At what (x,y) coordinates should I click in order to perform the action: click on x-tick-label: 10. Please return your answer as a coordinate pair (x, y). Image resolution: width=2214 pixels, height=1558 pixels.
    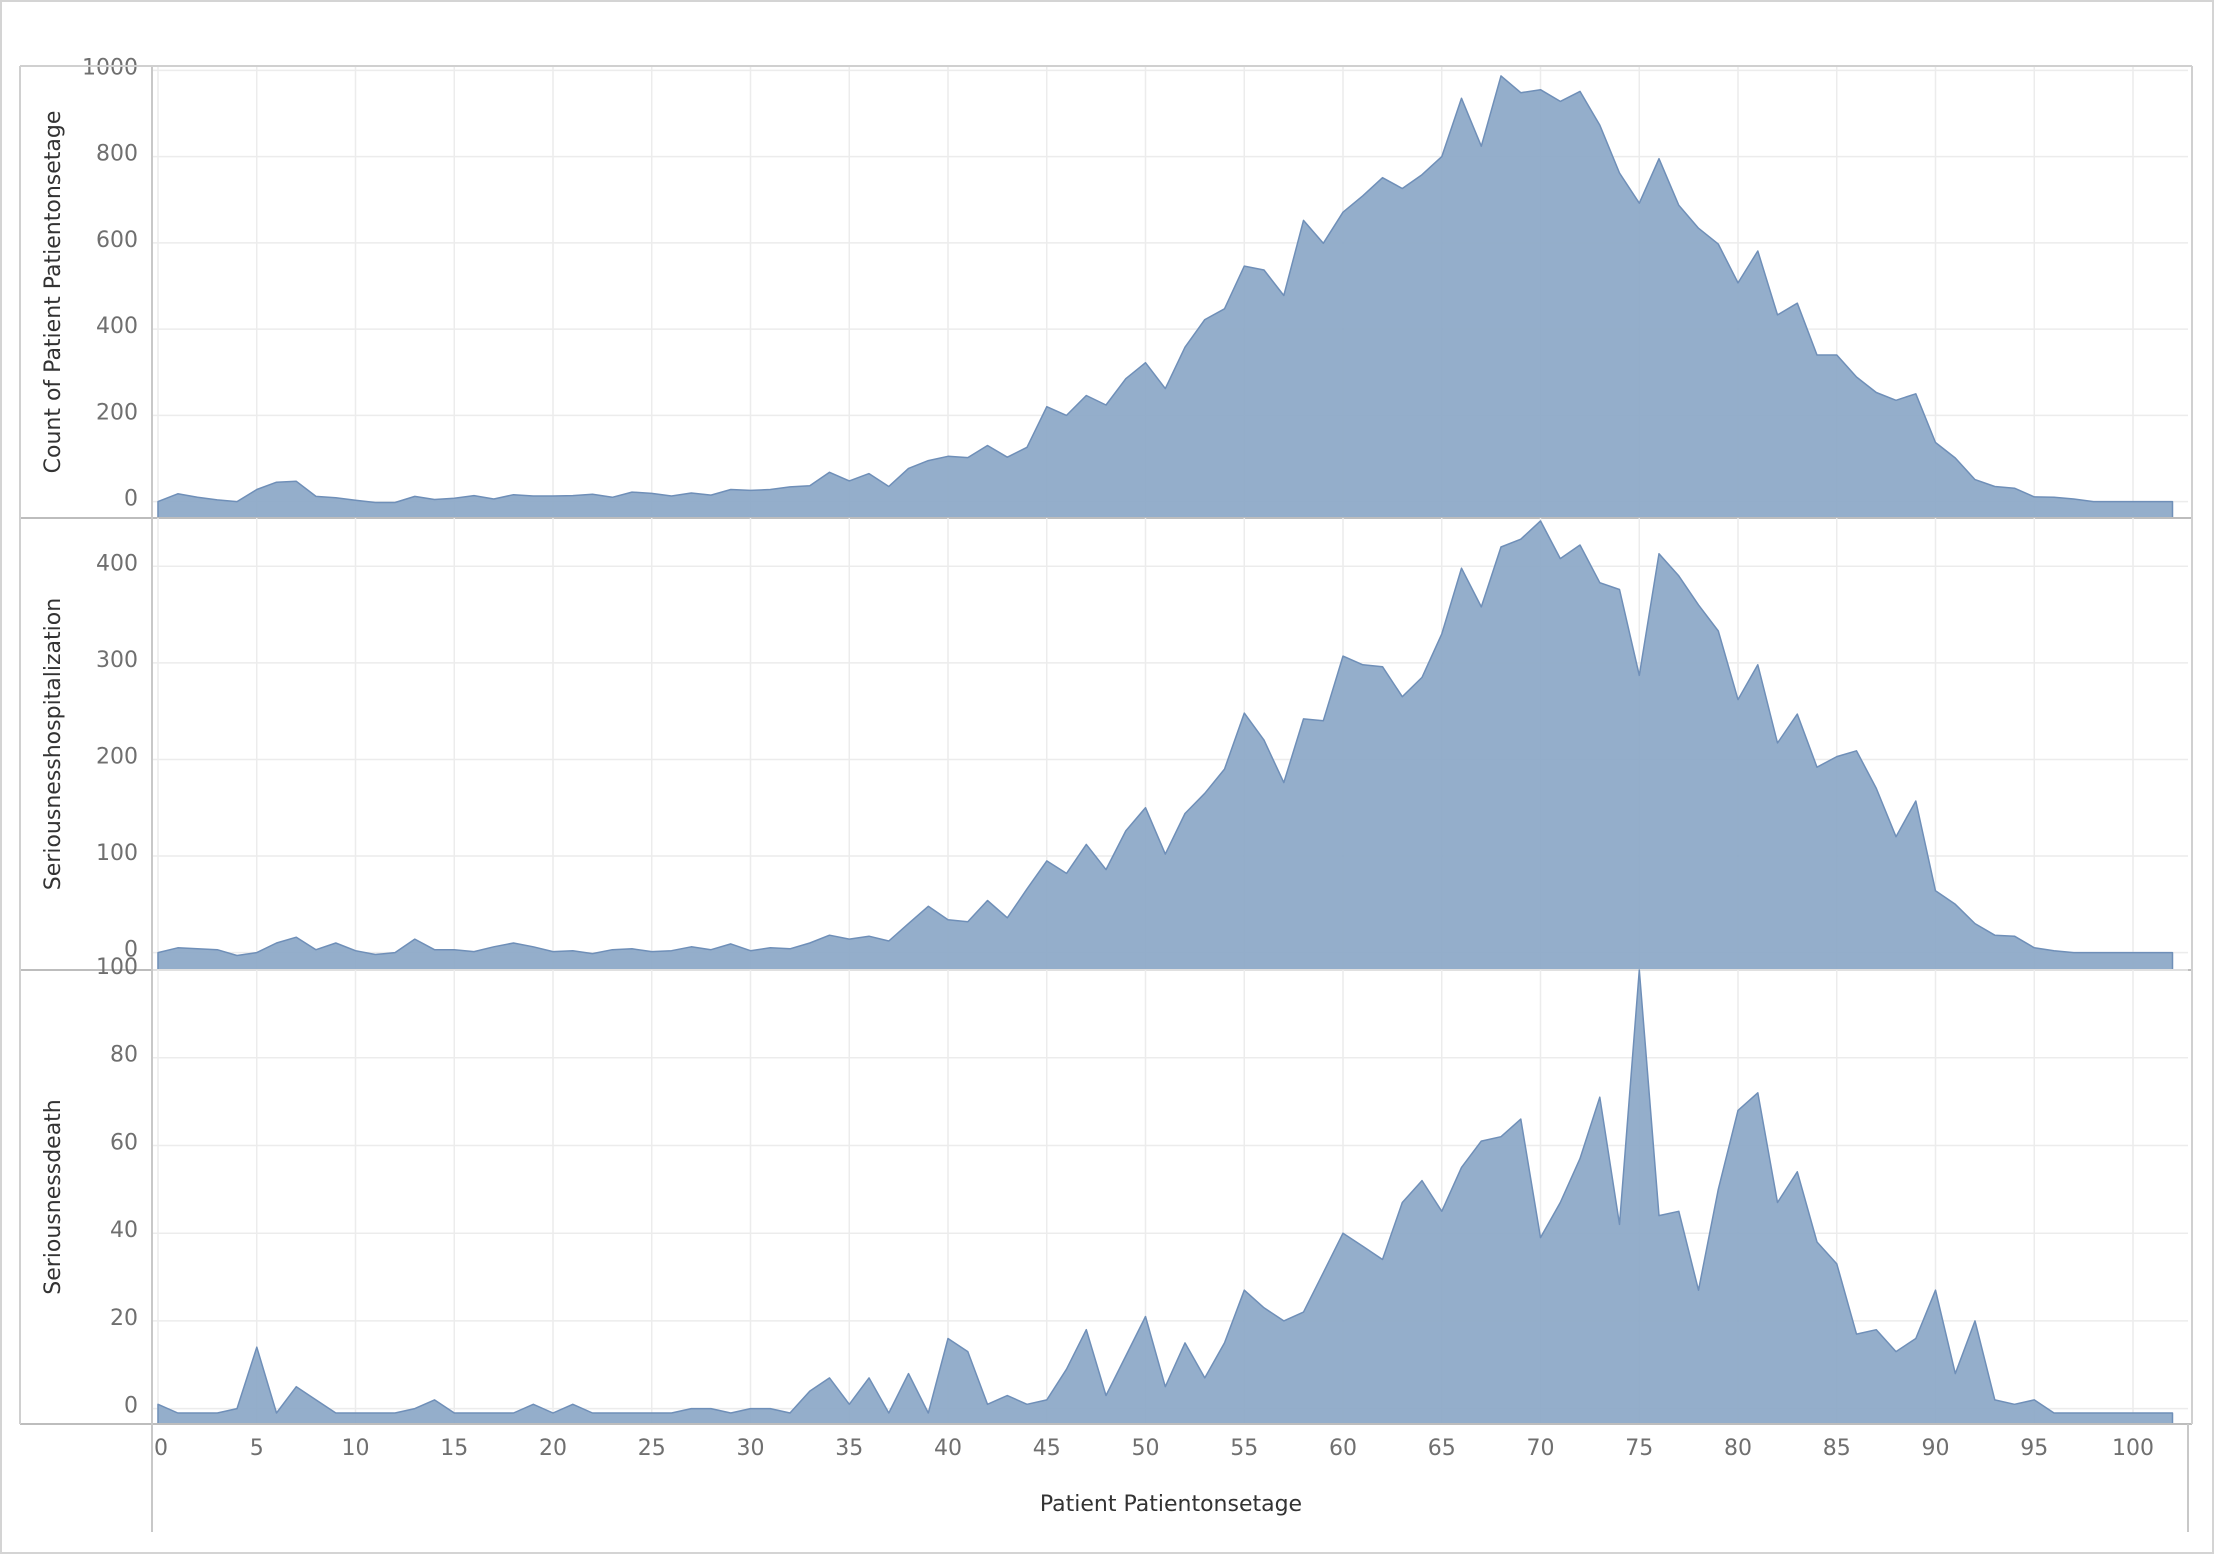
    Looking at the image, I should click on (356, 1448).